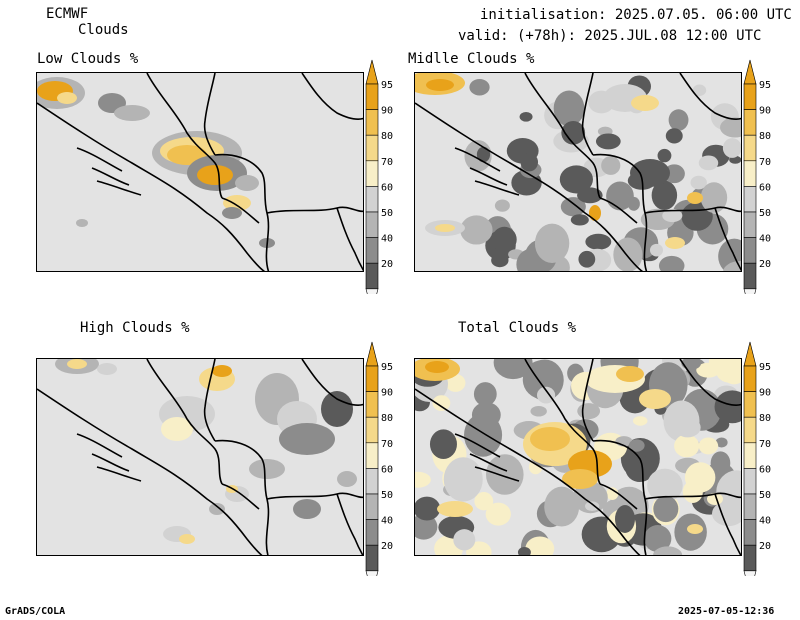 The image size is (800, 620). I want to click on model-label: ECMWF, so click(67, 14).